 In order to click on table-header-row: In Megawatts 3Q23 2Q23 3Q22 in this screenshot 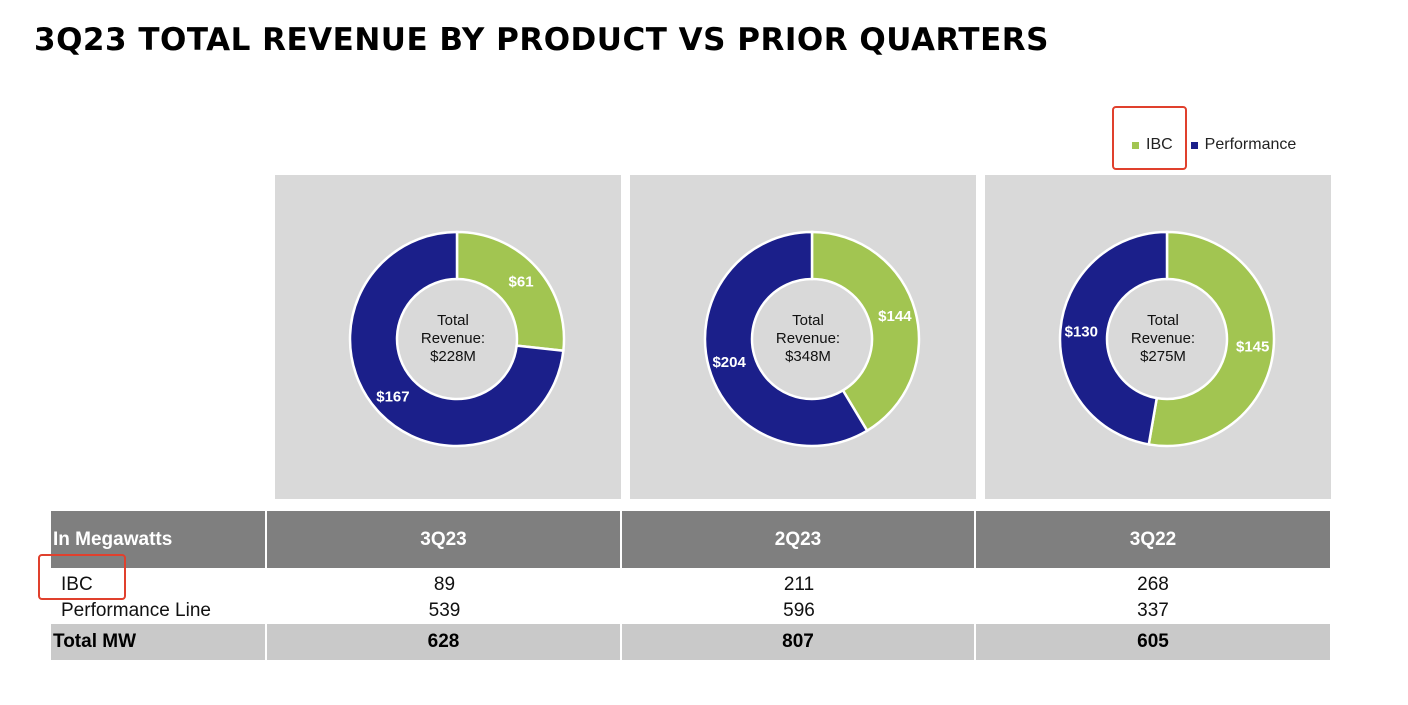, I will do `click(690, 539)`.